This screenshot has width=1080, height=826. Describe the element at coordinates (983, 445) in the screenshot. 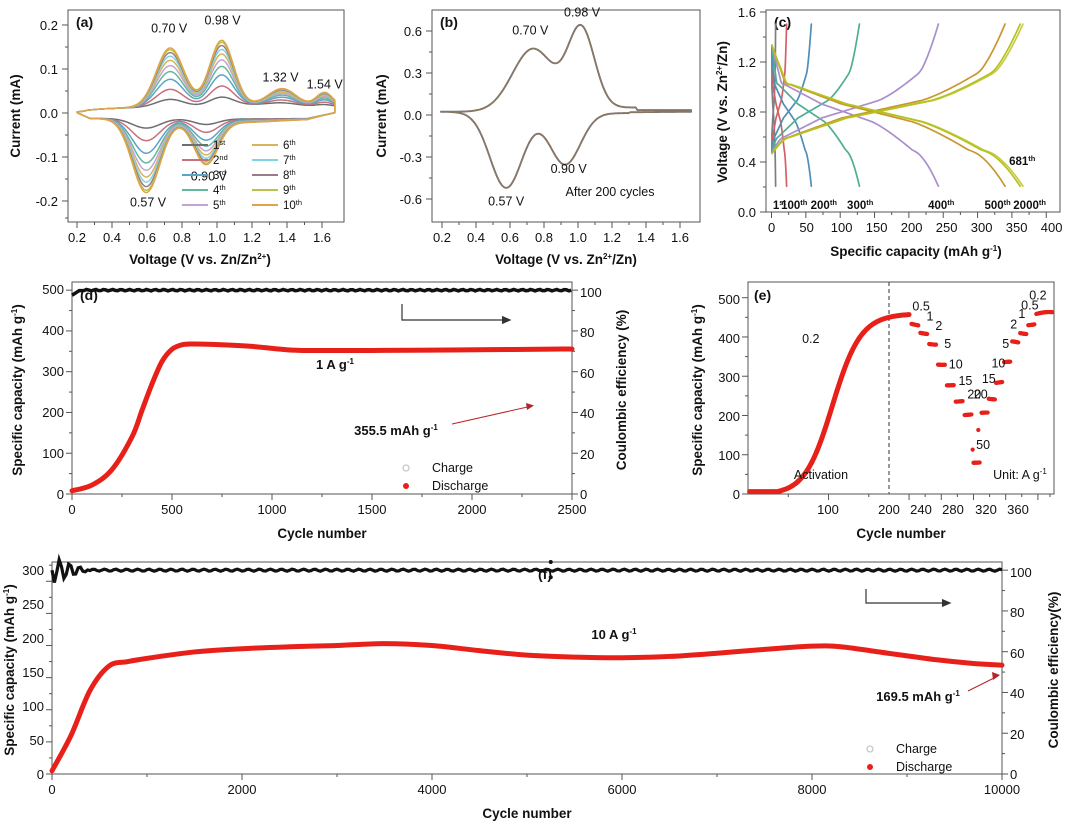

I see `rate-step-label: 50` at that location.